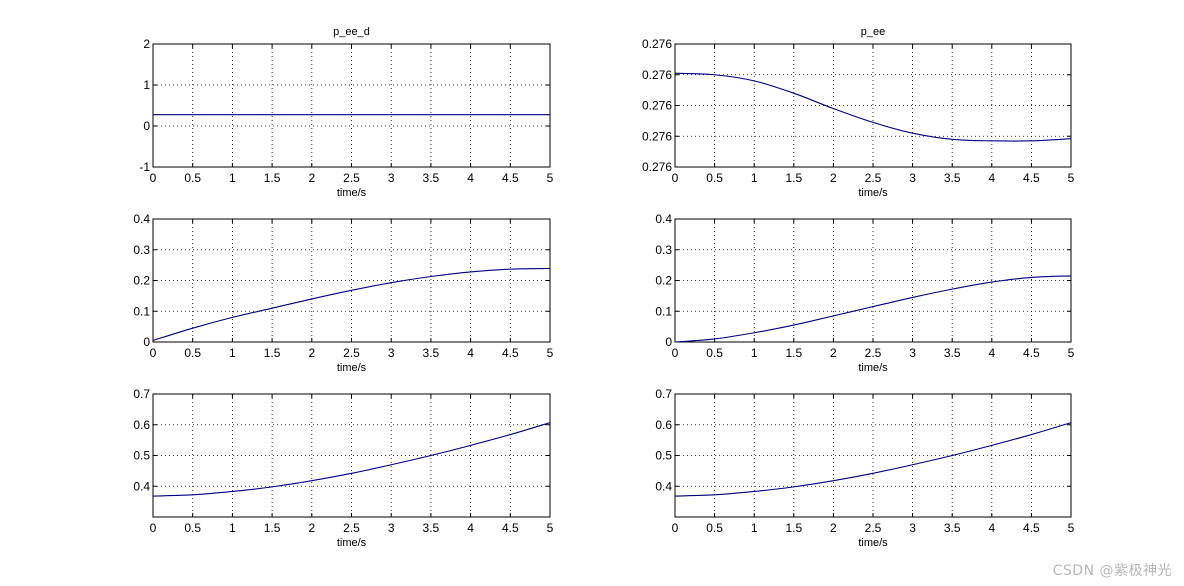 Image resolution: width=1184 pixels, height=586 pixels. I want to click on y-tick-label: -1, so click(144, 167).